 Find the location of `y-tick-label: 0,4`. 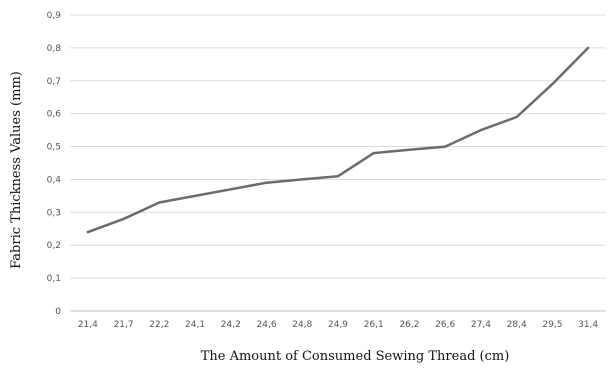

y-tick-label: 0,4 is located at coordinates (54, 180).